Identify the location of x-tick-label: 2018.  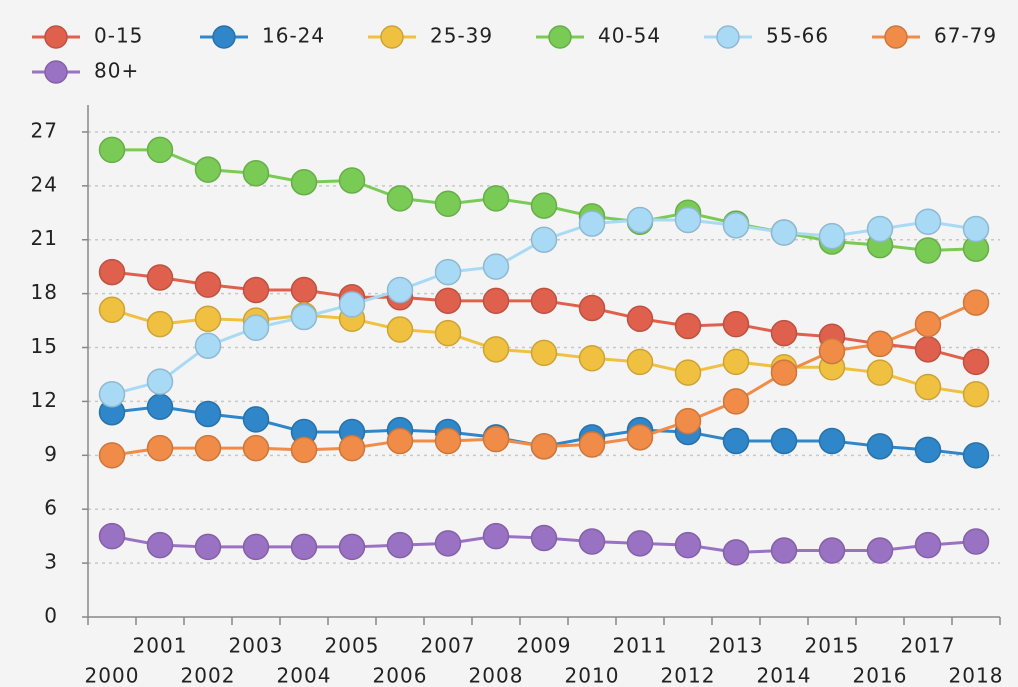
(976, 675).